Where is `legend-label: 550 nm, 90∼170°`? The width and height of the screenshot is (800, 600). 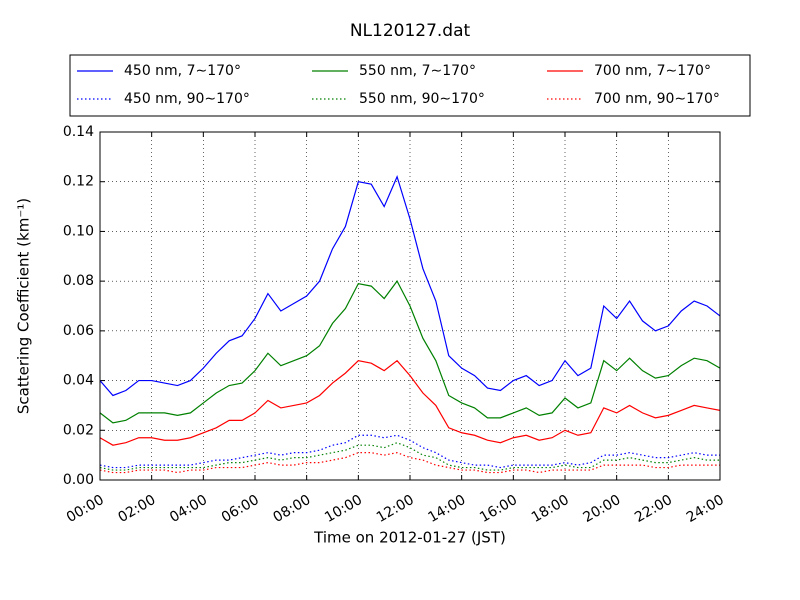 legend-label: 550 nm, 90∼170° is located at coordinates (422, 99).